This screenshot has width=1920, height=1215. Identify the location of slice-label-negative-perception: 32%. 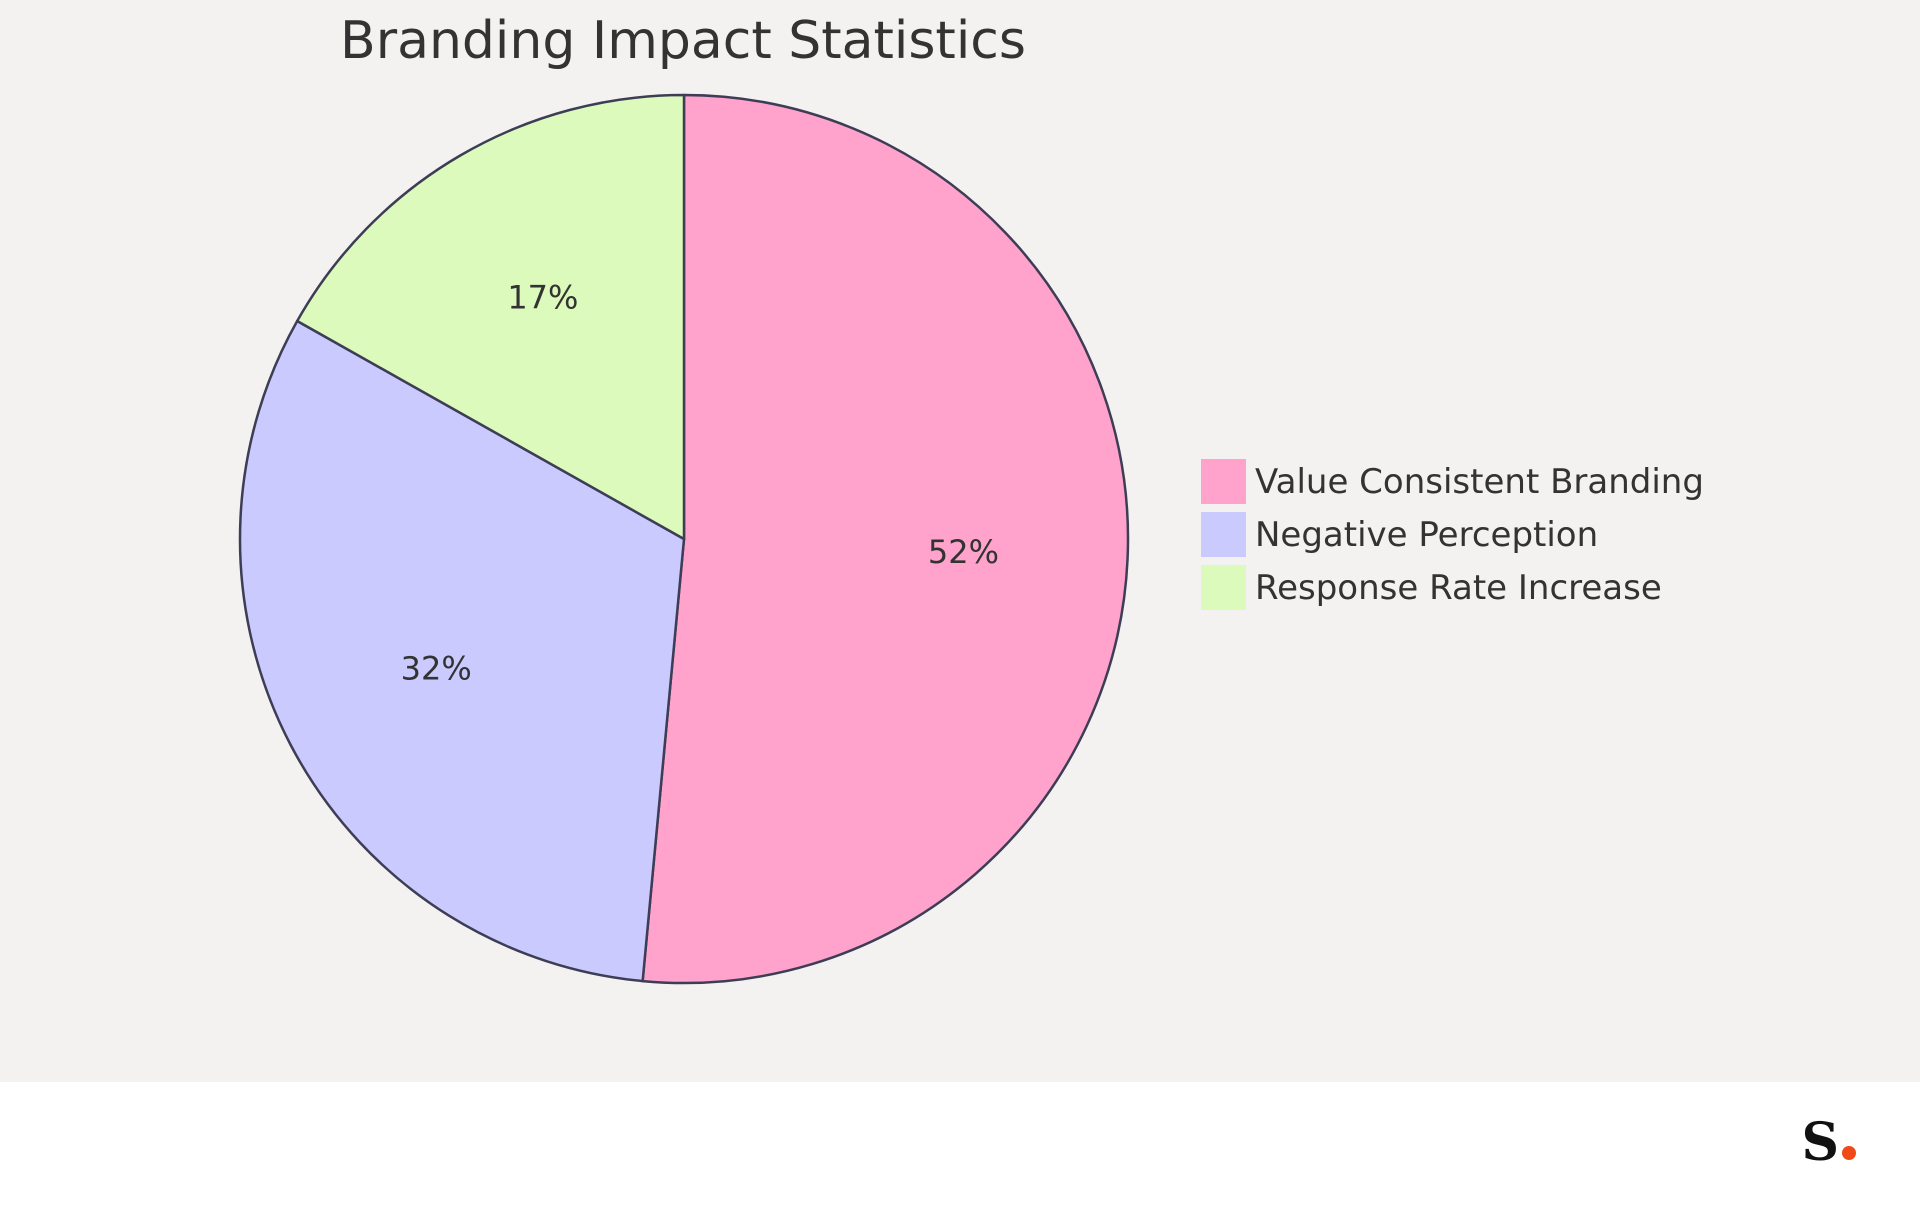
(436, 669).